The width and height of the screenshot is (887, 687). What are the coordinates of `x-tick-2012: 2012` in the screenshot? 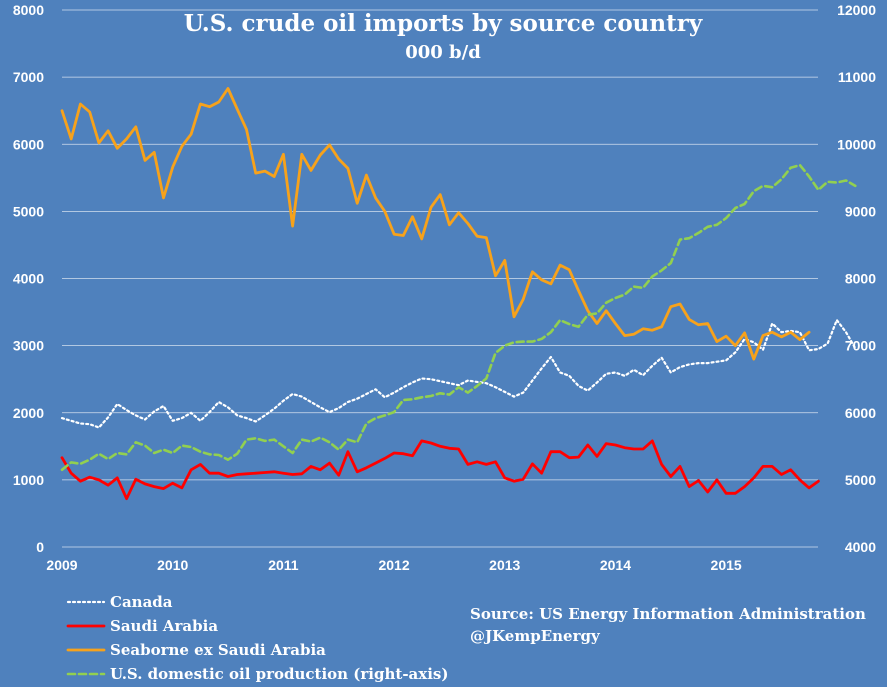 It's located at (393, 565).